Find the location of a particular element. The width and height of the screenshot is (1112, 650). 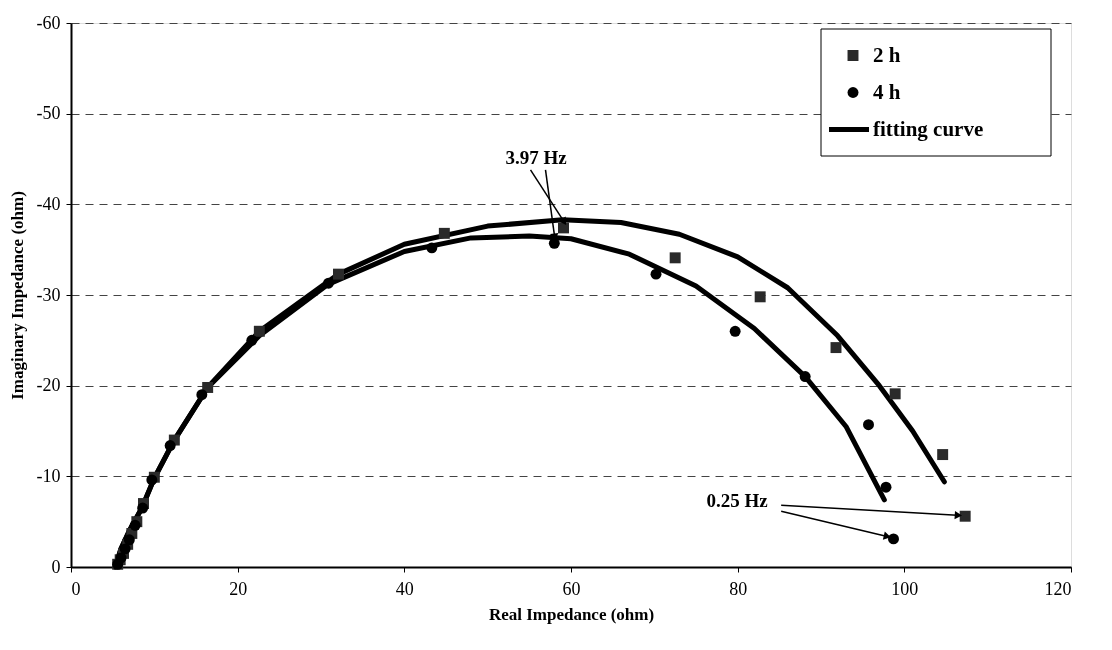

x-tick-label: 40 is located at coordinates (404, 588).